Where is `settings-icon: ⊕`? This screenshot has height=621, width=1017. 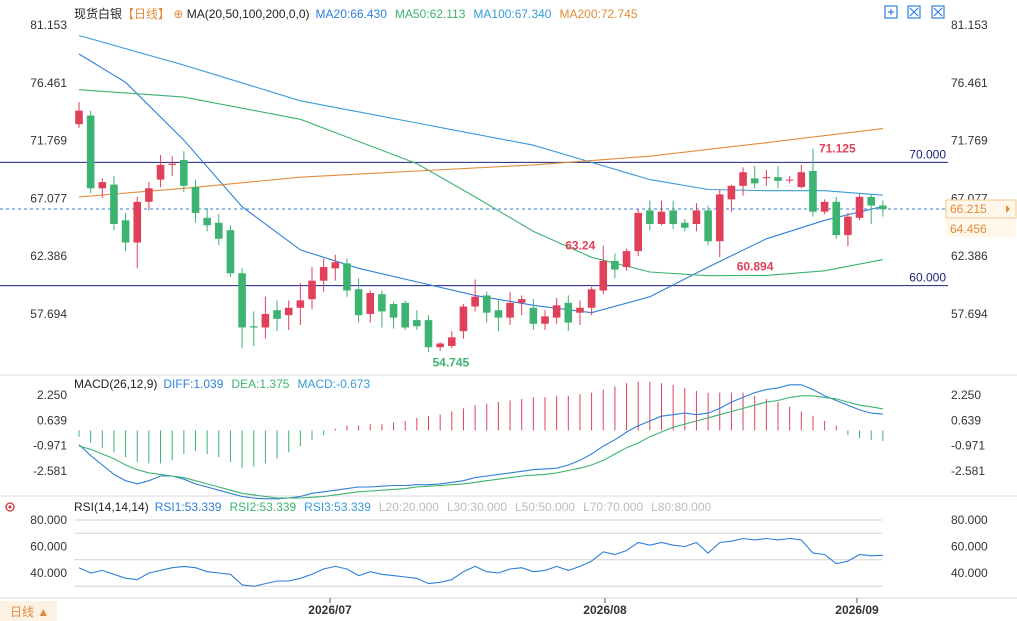 settings-icon: ⊕ is located at coordinates (178, 14).